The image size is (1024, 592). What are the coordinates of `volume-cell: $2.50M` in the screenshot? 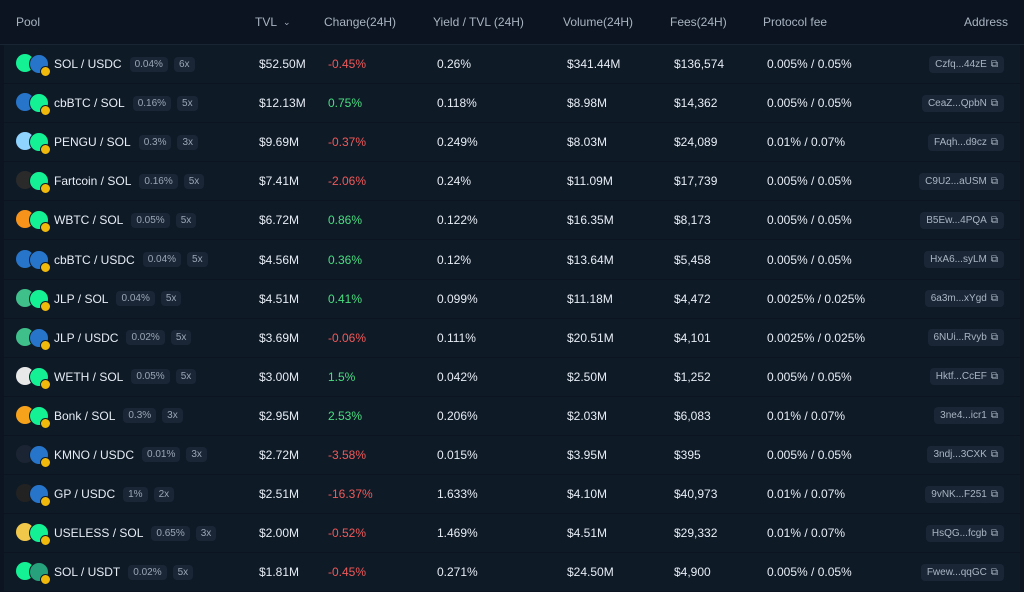 It's located at (587, 376).